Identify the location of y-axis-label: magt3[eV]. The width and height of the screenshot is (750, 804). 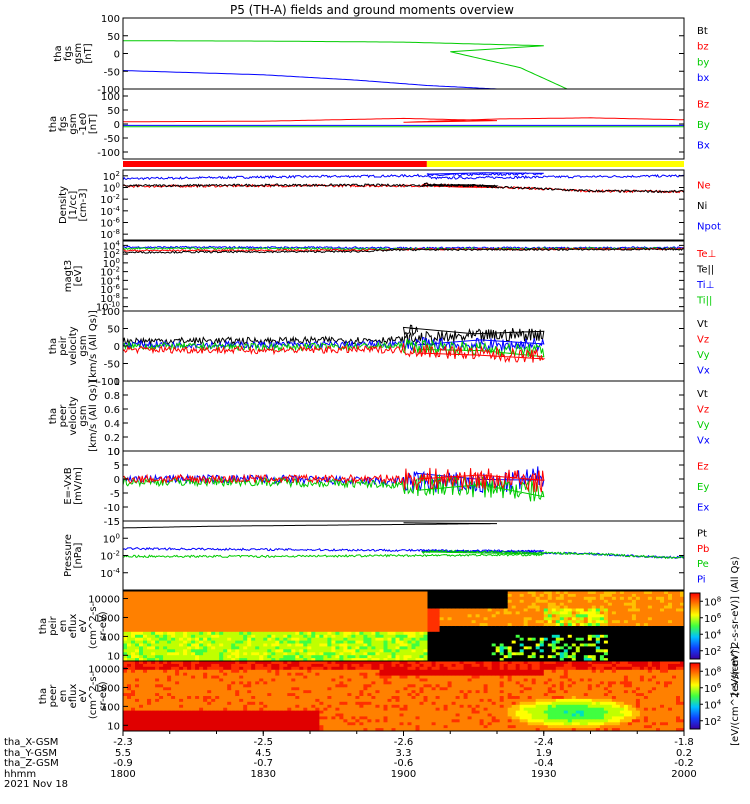
(73, 276).